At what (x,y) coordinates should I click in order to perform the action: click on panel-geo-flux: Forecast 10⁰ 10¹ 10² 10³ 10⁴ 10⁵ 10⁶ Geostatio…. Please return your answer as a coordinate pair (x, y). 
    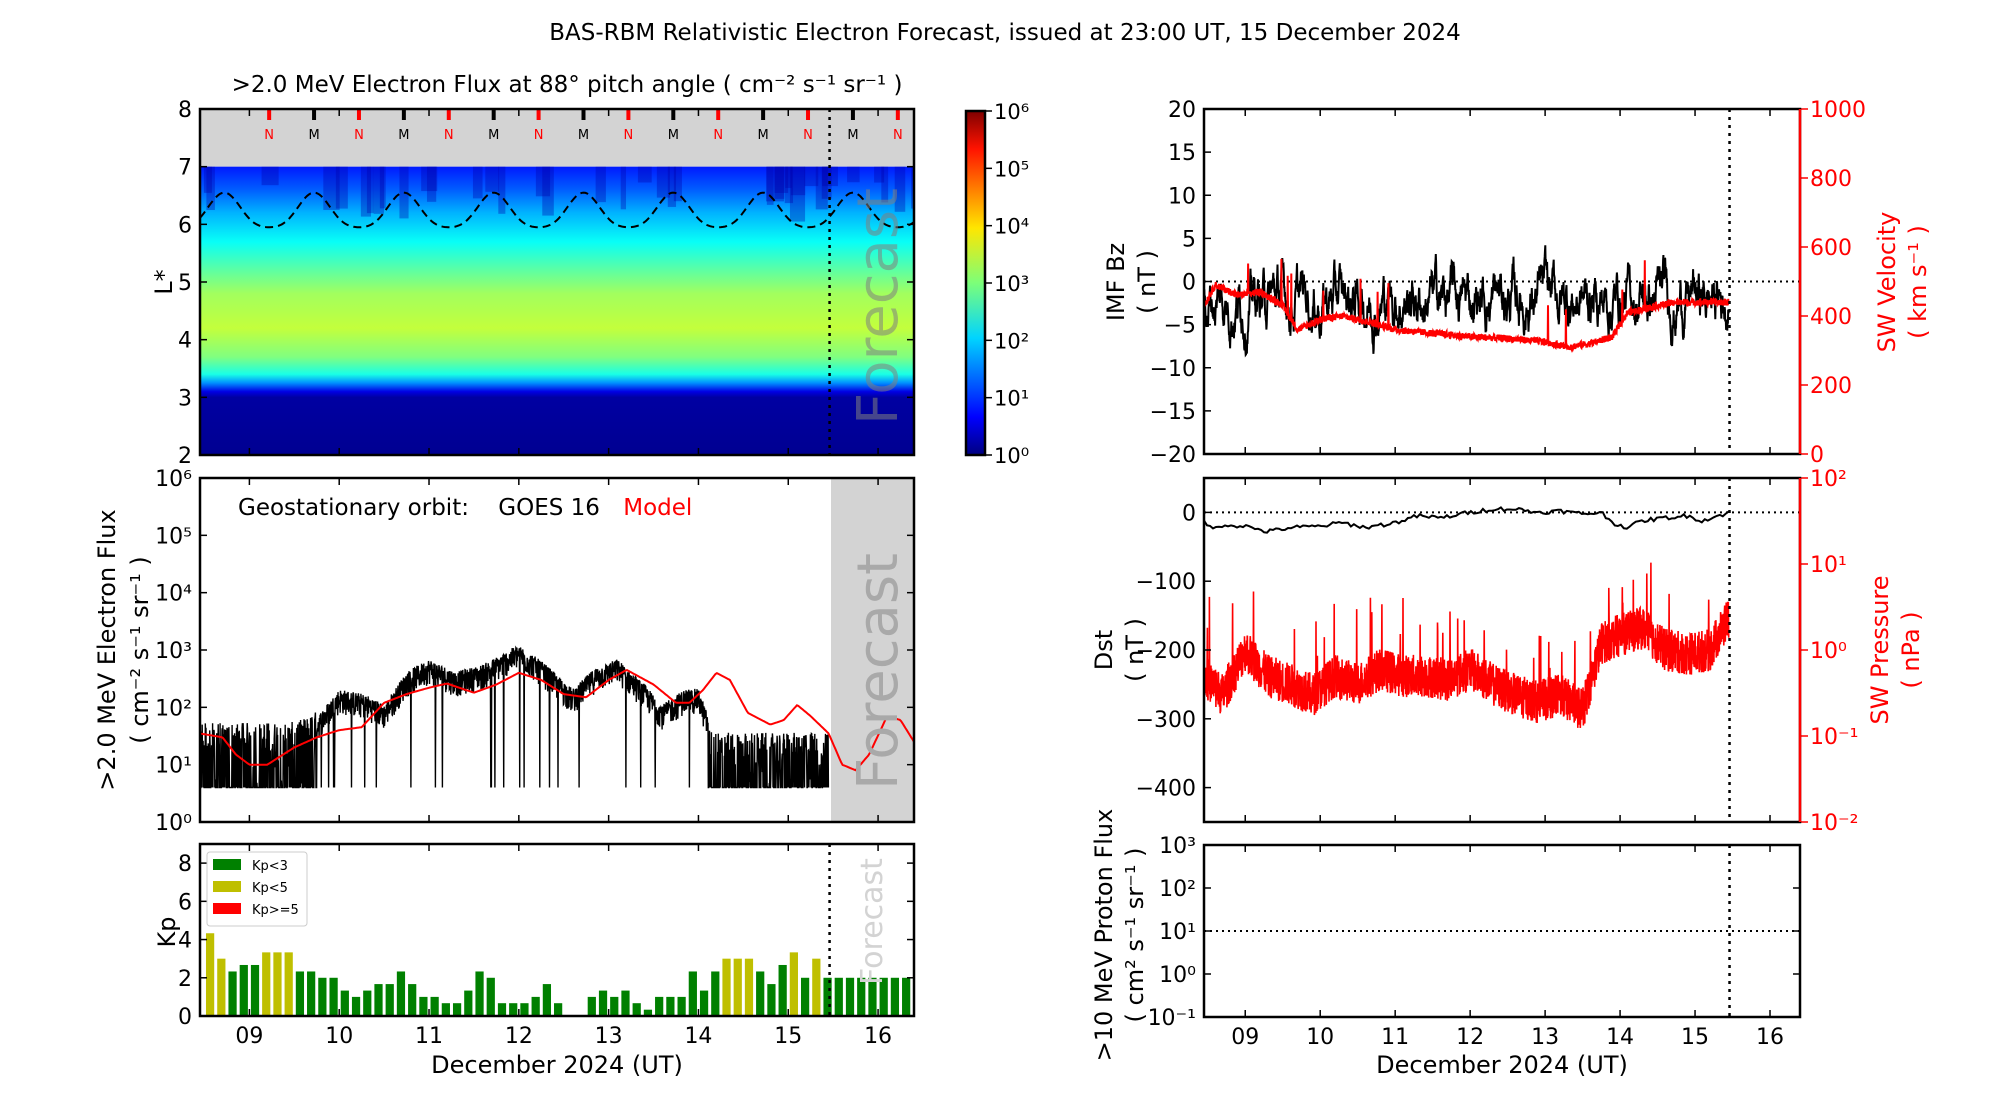
    Looking at the image, I should click on (504, 651).